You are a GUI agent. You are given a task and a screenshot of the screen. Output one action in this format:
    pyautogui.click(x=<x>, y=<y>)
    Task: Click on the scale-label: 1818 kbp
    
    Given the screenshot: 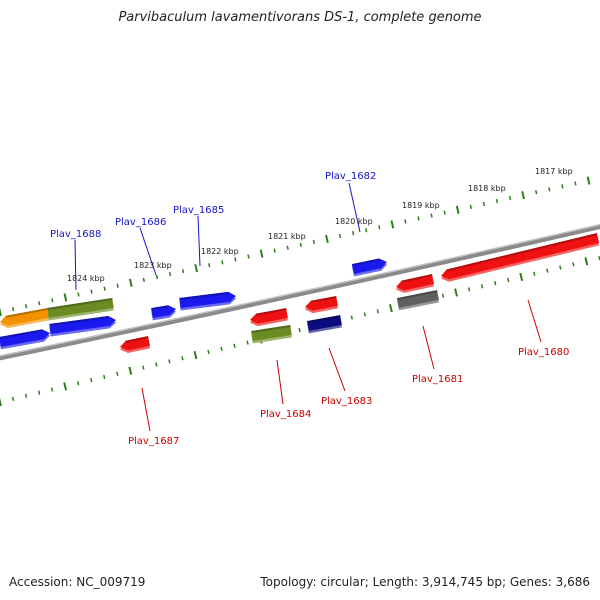 What is the action you would take?
    pyautogui.click(x=487, y=188)
    